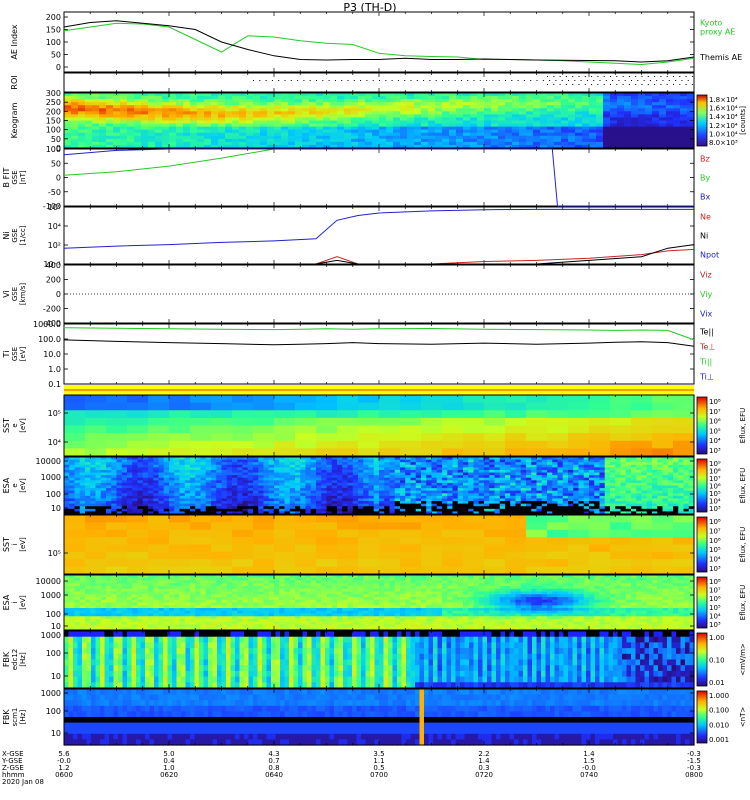 The image size is (750, 800). I want to click on legend-entry: Te||, so click(706, 332).